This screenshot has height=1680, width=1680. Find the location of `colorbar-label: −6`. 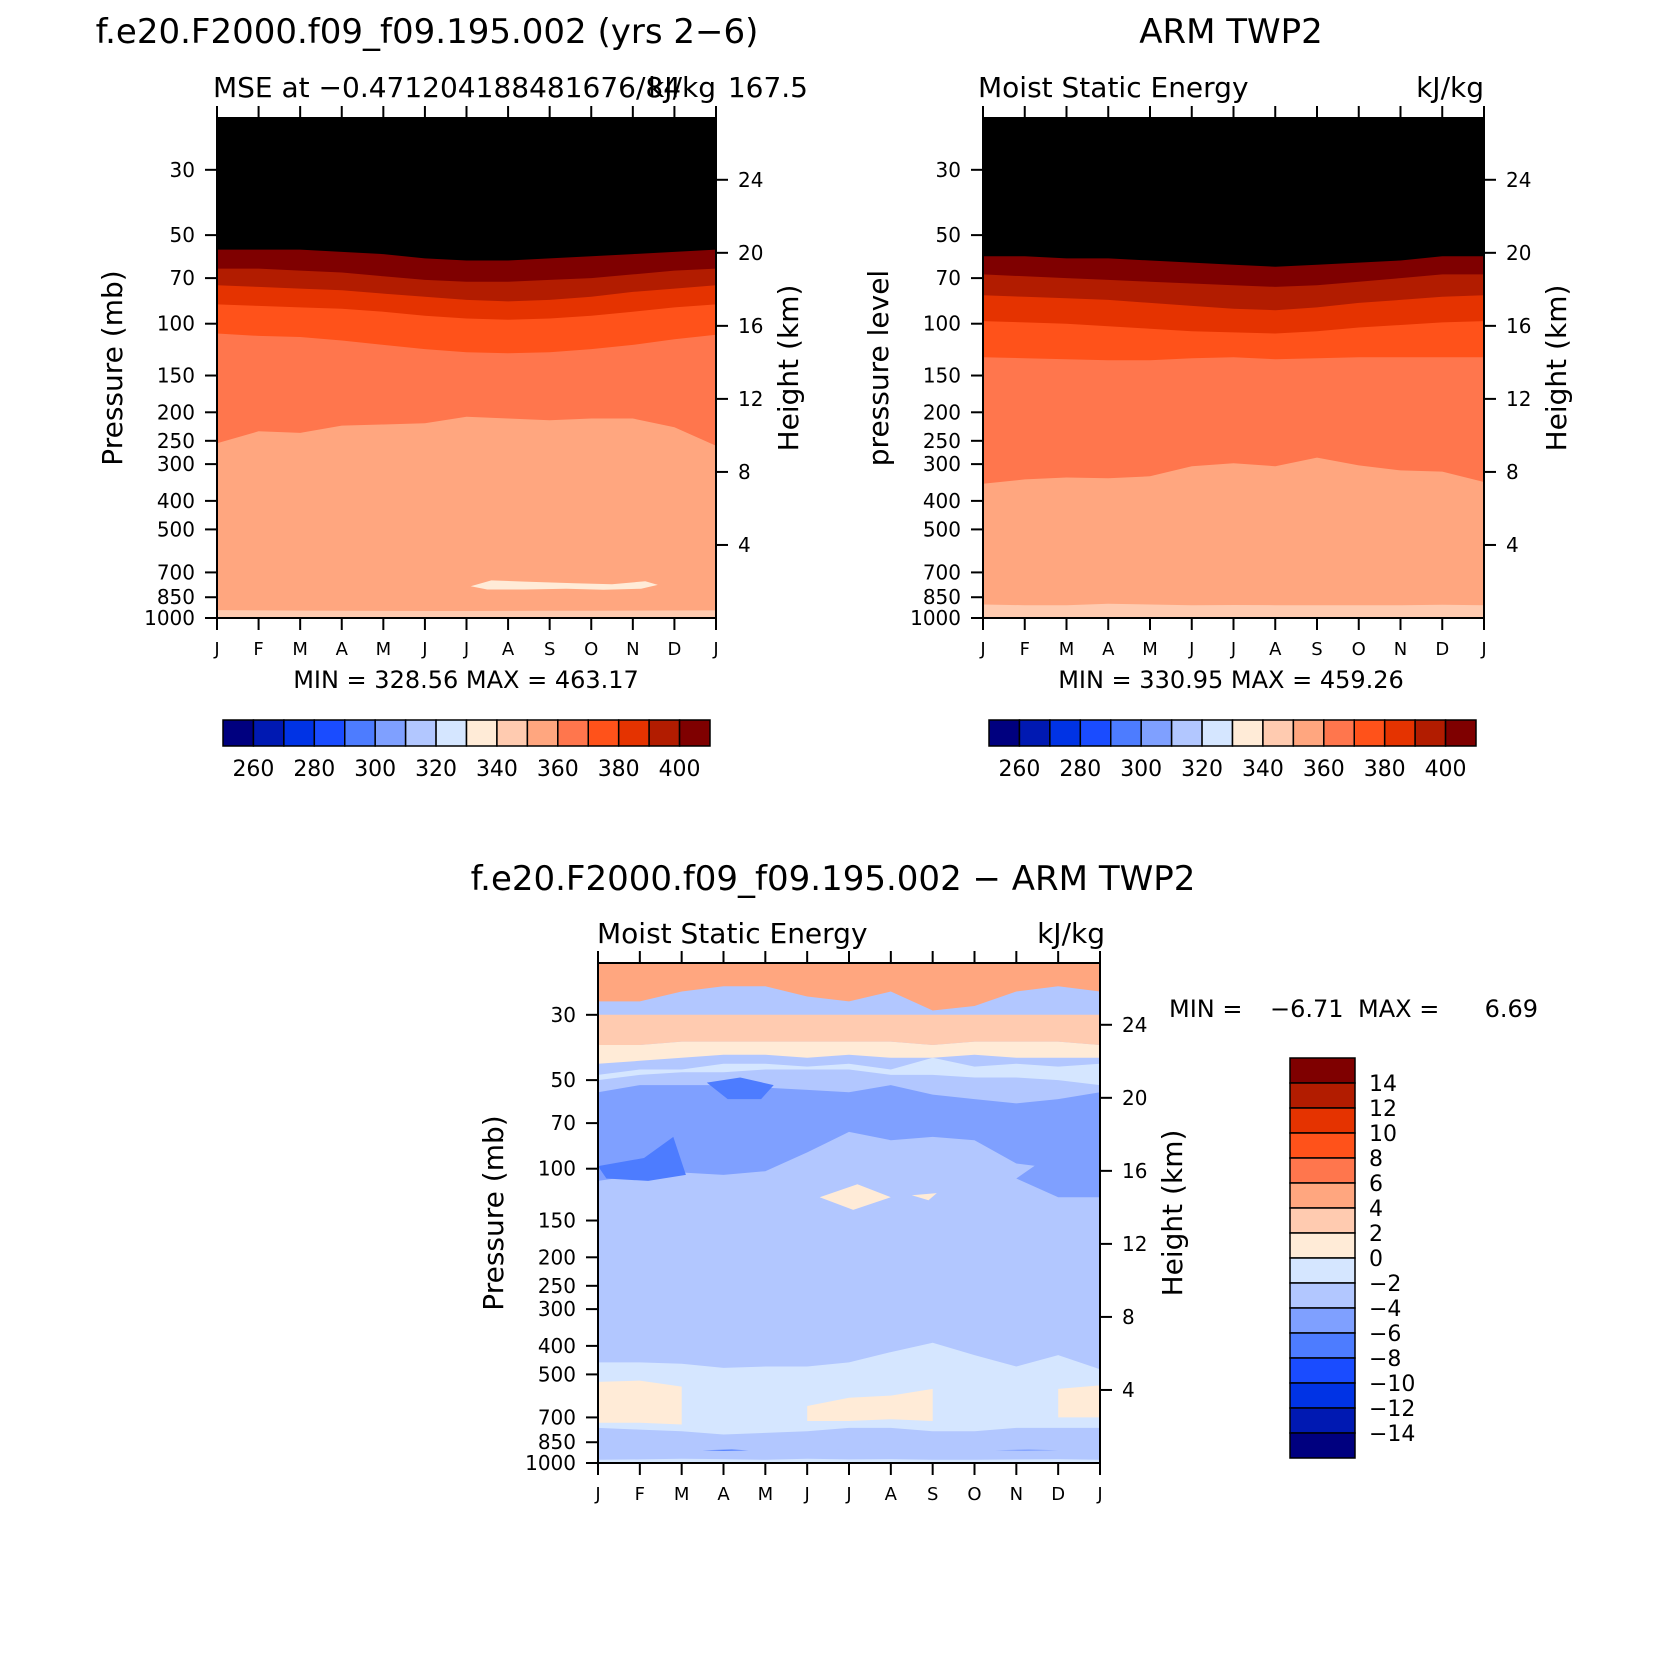

colorbar-label: −6 is located at coordinates (1385, 1334).